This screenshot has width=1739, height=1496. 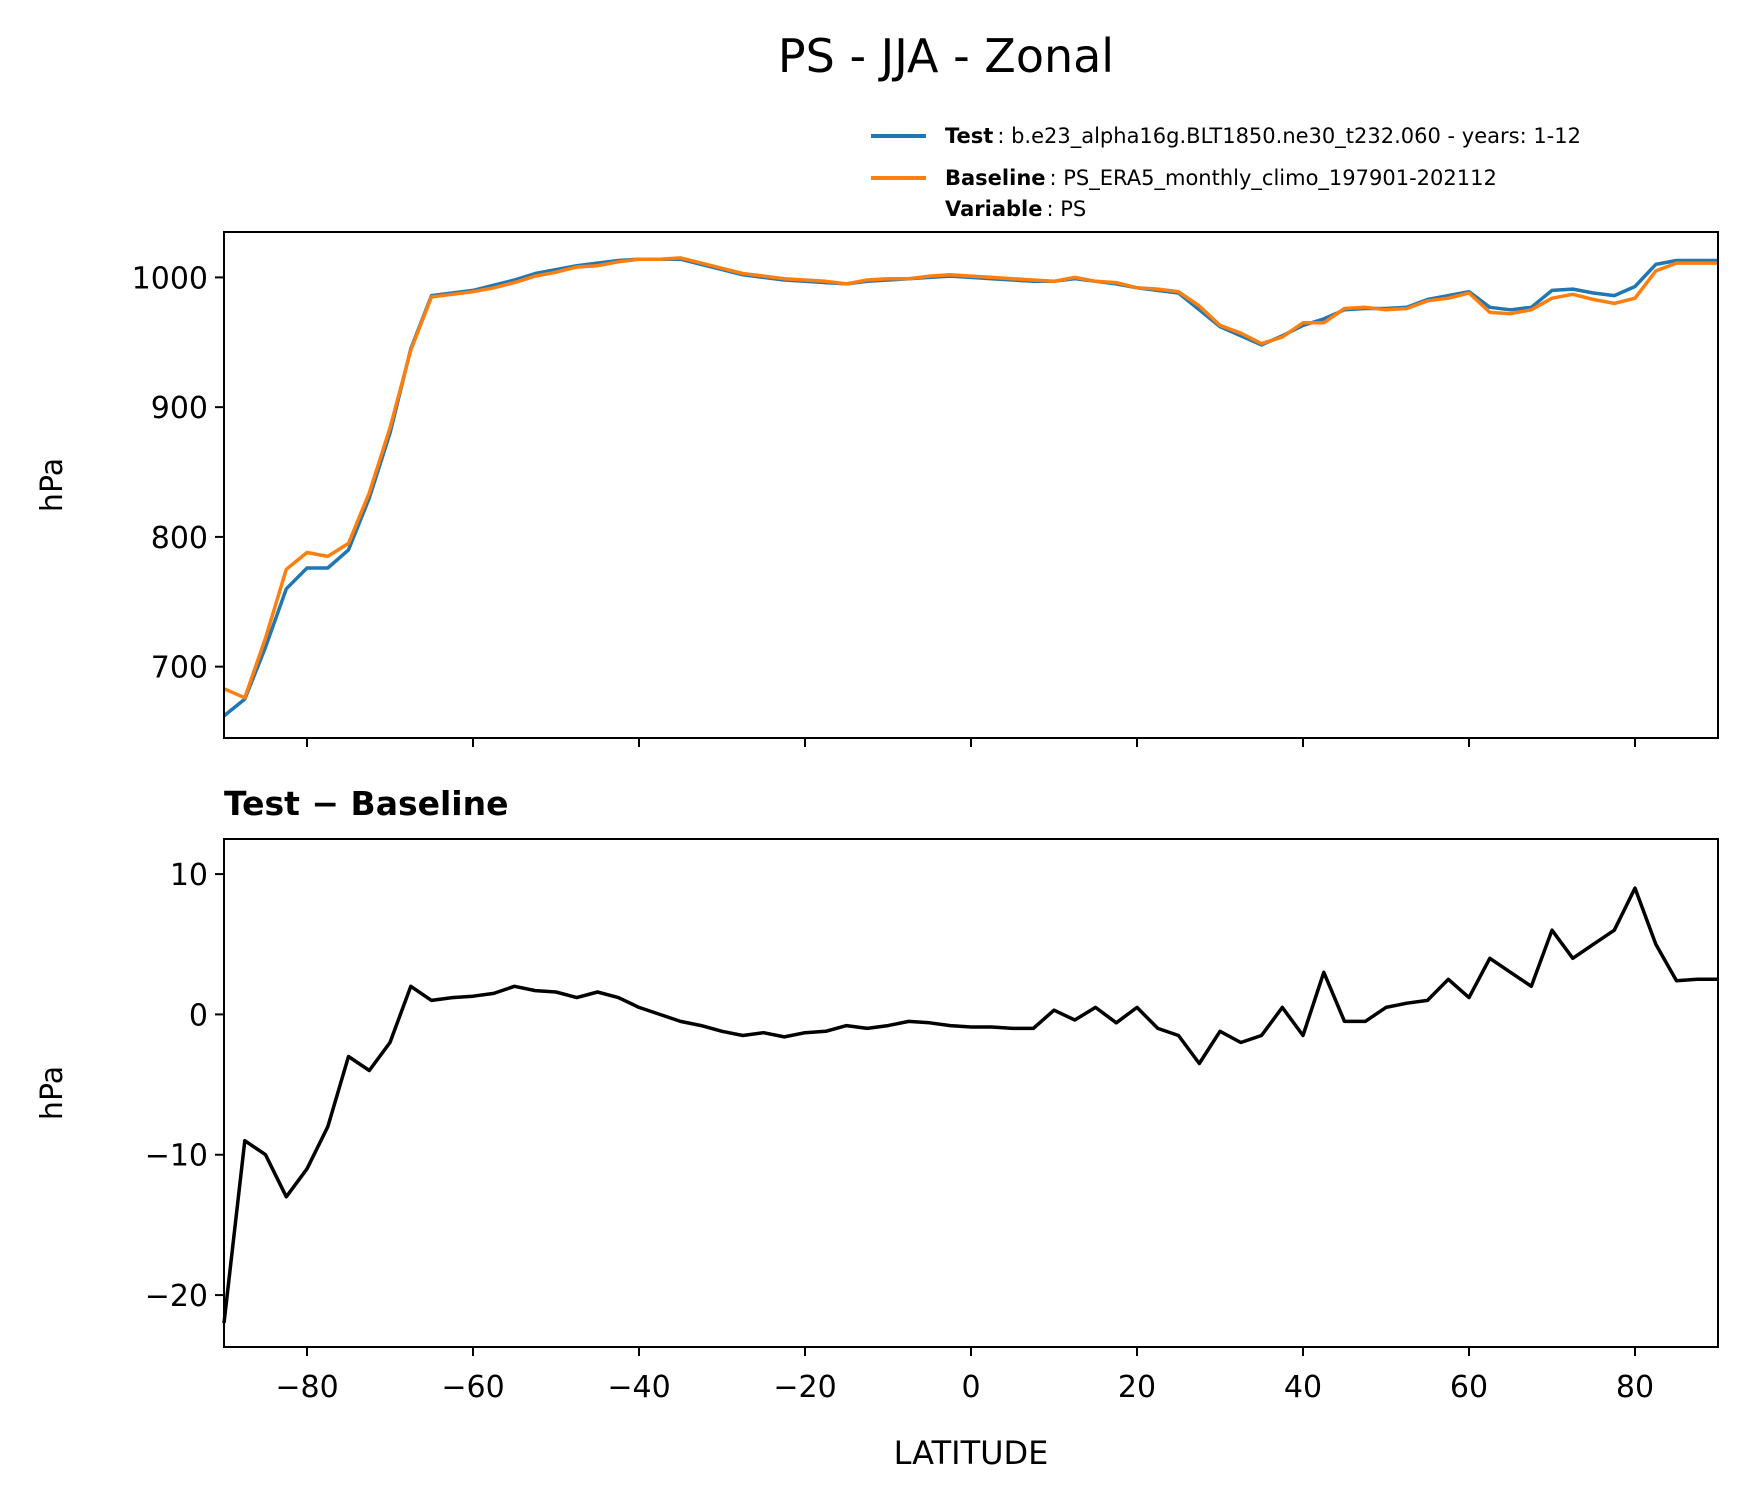 What do you see at coordinates (198, 1015) in the screenshot?
I see `y-tick-label: 0` at bounding box center [198, 1015].